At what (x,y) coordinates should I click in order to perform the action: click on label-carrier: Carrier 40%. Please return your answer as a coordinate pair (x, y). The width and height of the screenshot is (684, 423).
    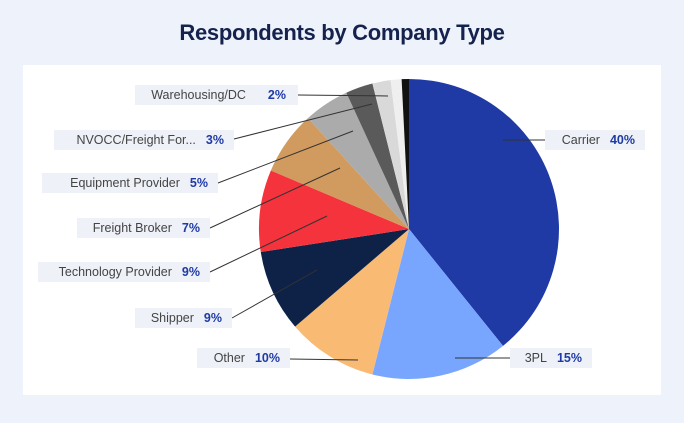
    Looking at the image, I should click on (595, 140).